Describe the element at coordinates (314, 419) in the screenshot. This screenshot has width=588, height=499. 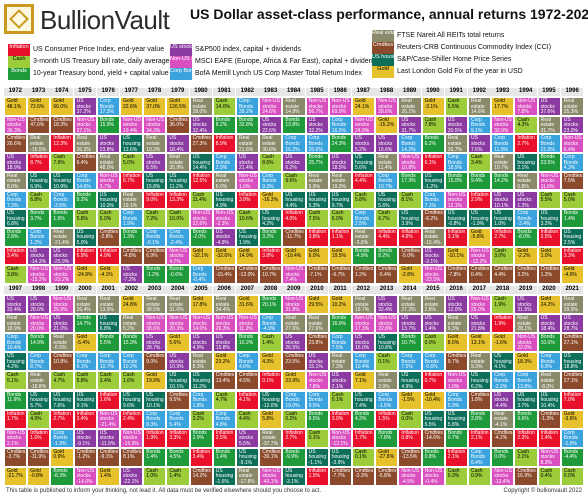
I see `return-value: 8.5%` at that location.